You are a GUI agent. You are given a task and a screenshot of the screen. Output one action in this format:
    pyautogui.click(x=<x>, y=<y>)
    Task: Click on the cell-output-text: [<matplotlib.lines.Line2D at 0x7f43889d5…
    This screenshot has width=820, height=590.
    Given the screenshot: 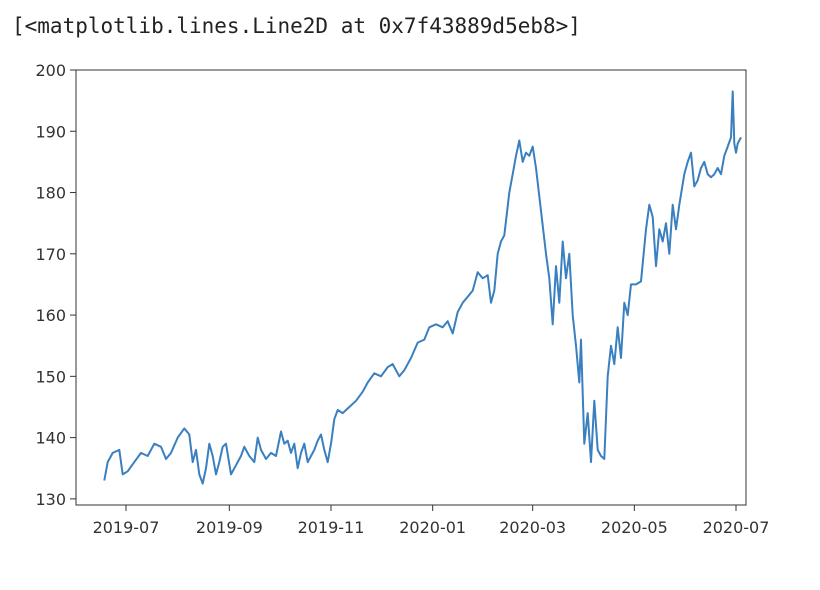 What is the action you would take?
    pyautogui.click(x=296, y=26)
    